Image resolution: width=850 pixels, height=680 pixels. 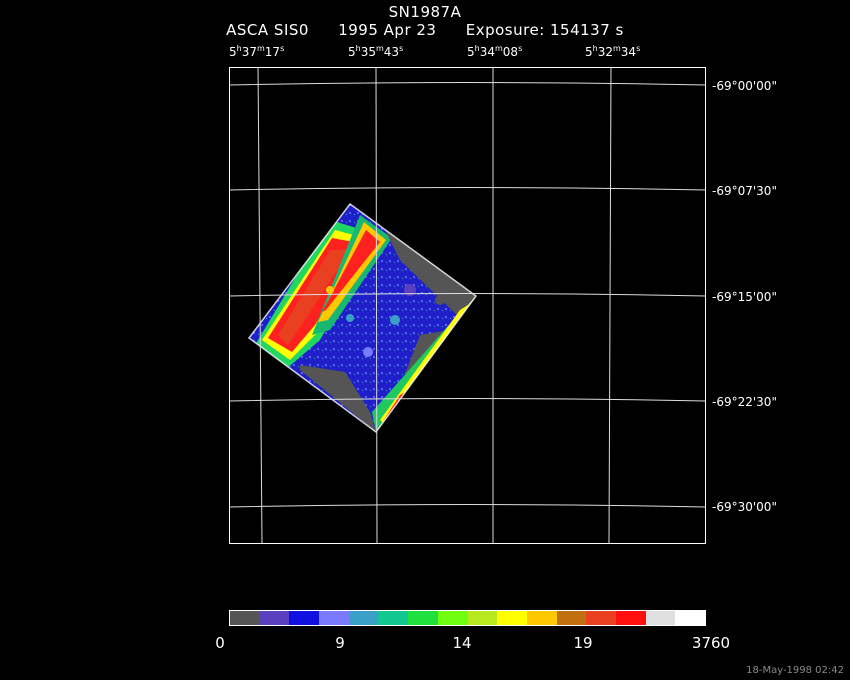 I want to click on colorbar-label: 19, so click(x=583, y=643).